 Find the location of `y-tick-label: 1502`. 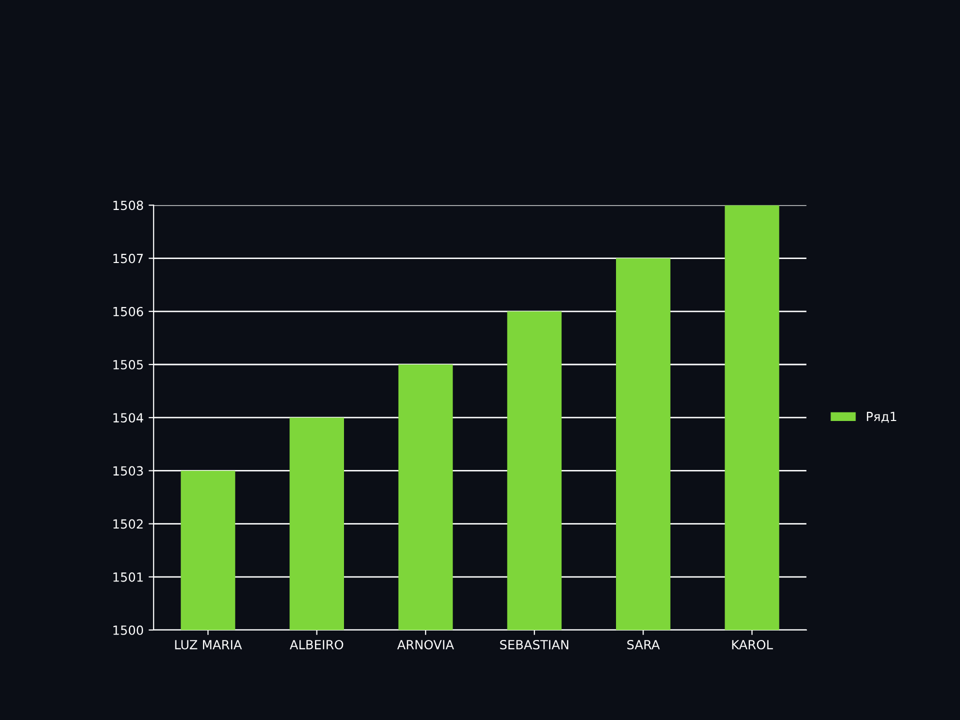

y-tick-label: 1502 is located at coordinates (128, 524).